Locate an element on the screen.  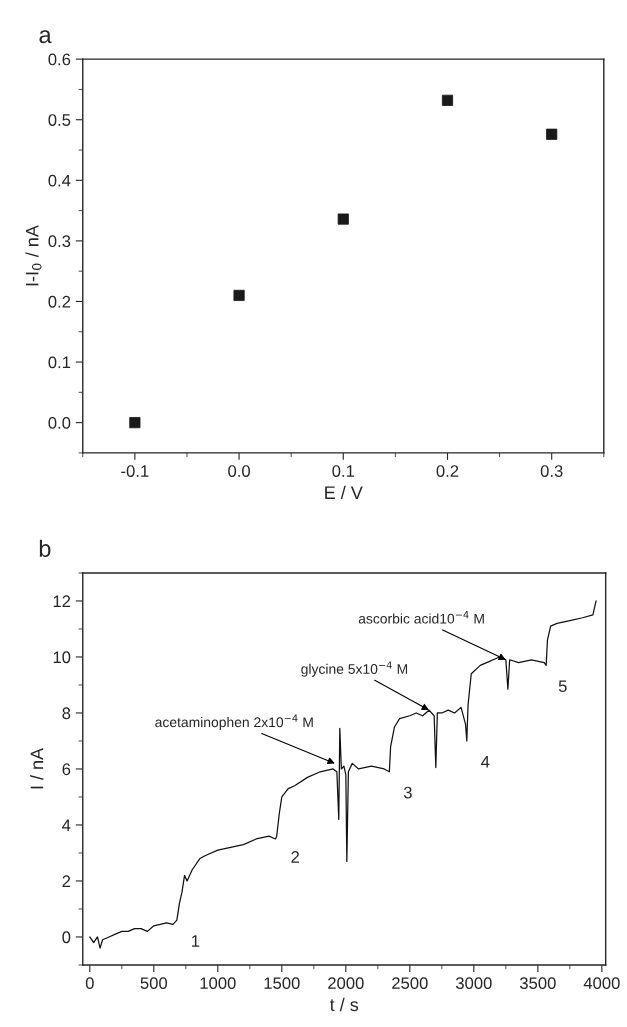
y-tick-label: 0.2 is located at coordinates (59, 301).